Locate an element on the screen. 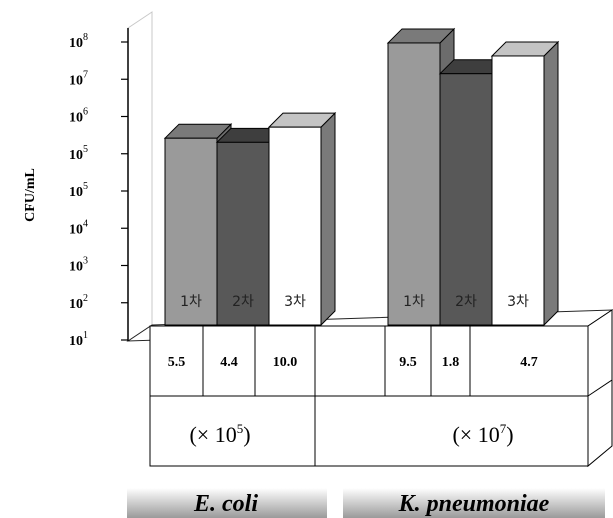 Image resolution: width=613 pixels, height=518 pixels. y-tick-label: 10⁴ is located at coordinates (78, 227).